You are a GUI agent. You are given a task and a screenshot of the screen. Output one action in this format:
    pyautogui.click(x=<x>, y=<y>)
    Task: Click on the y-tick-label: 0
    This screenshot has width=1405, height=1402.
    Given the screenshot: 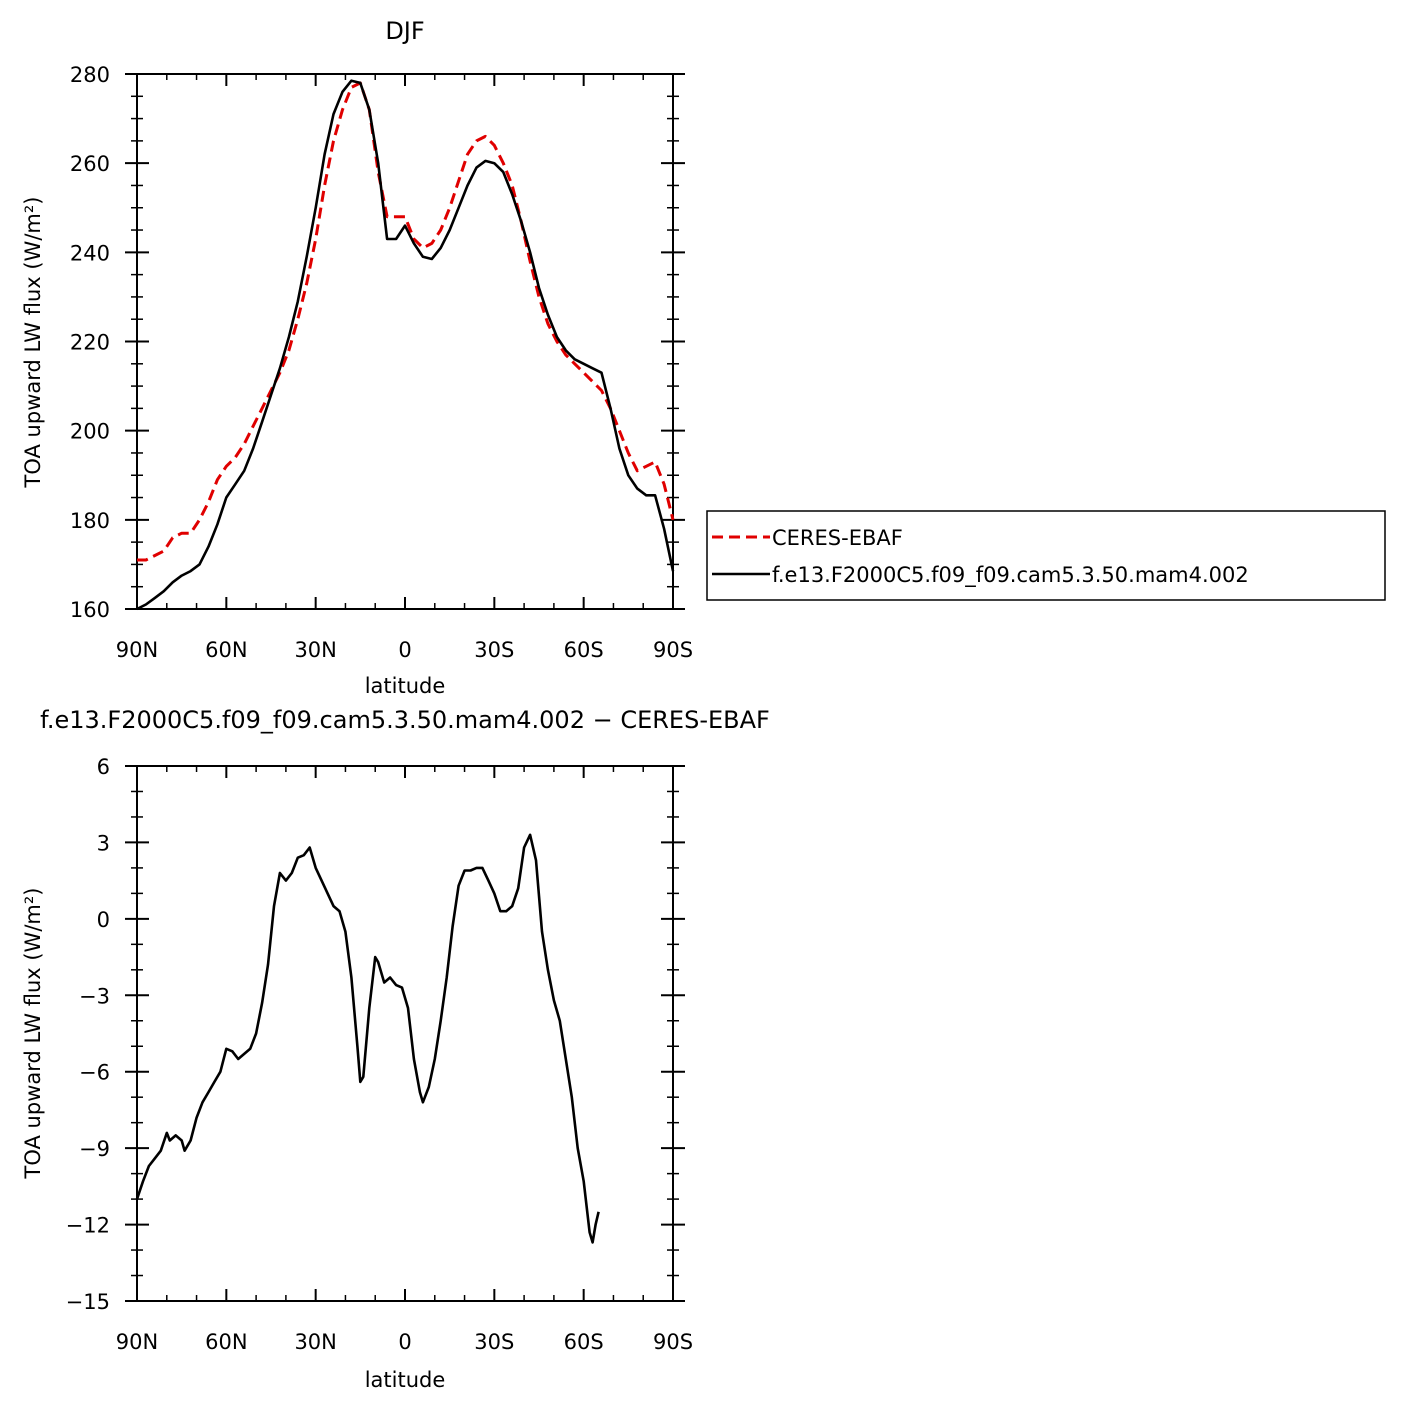 What is the action you would take?
    pyautogui.click(x=103, y=920)
    